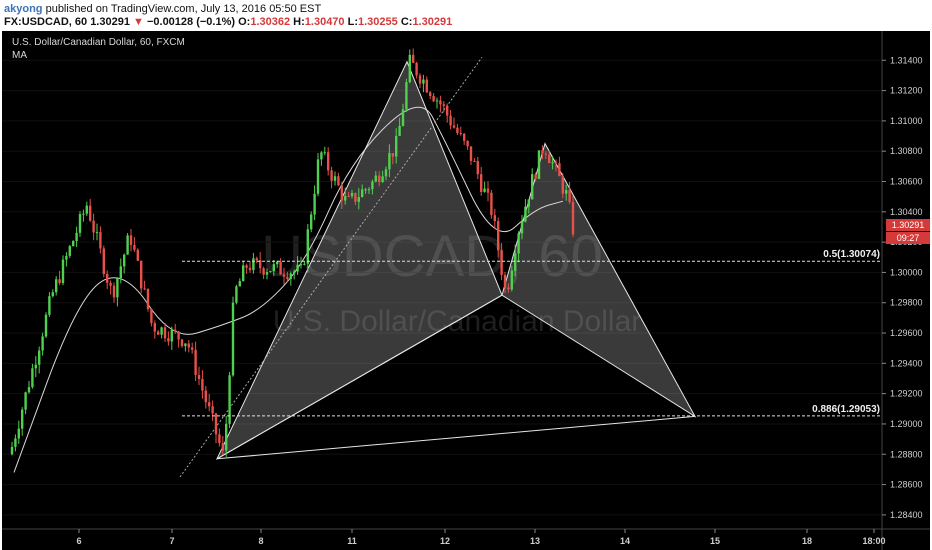 The image size is (932, 550). Describe the element at coordinates (535, 541) in the screenshot. I see `x-tick-label: 13` at that location.